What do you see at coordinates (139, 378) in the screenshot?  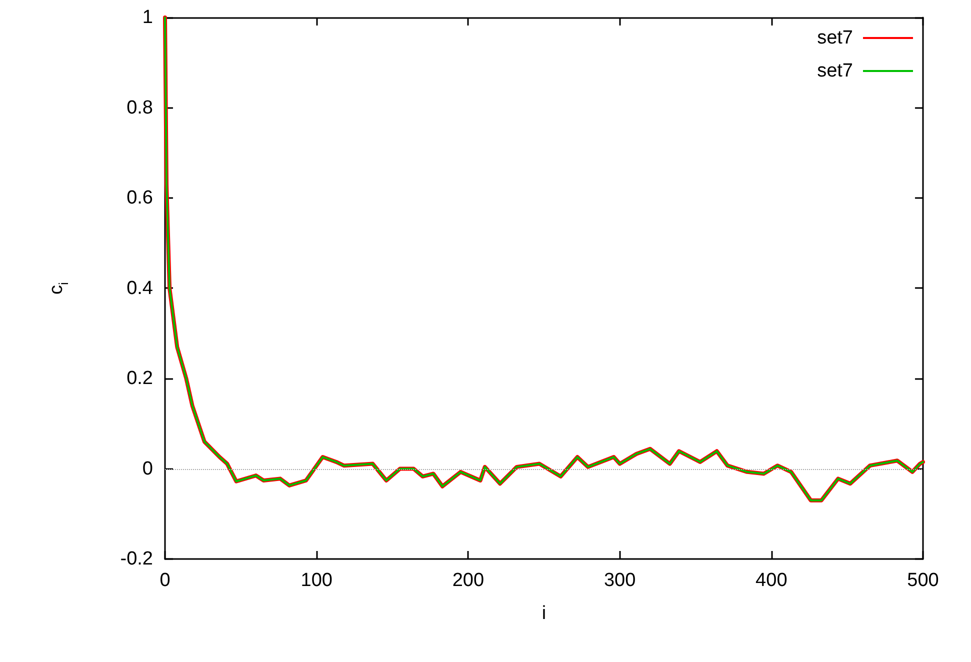 I see `y-tick-label: 0.2` at bounding box center [139, 378].